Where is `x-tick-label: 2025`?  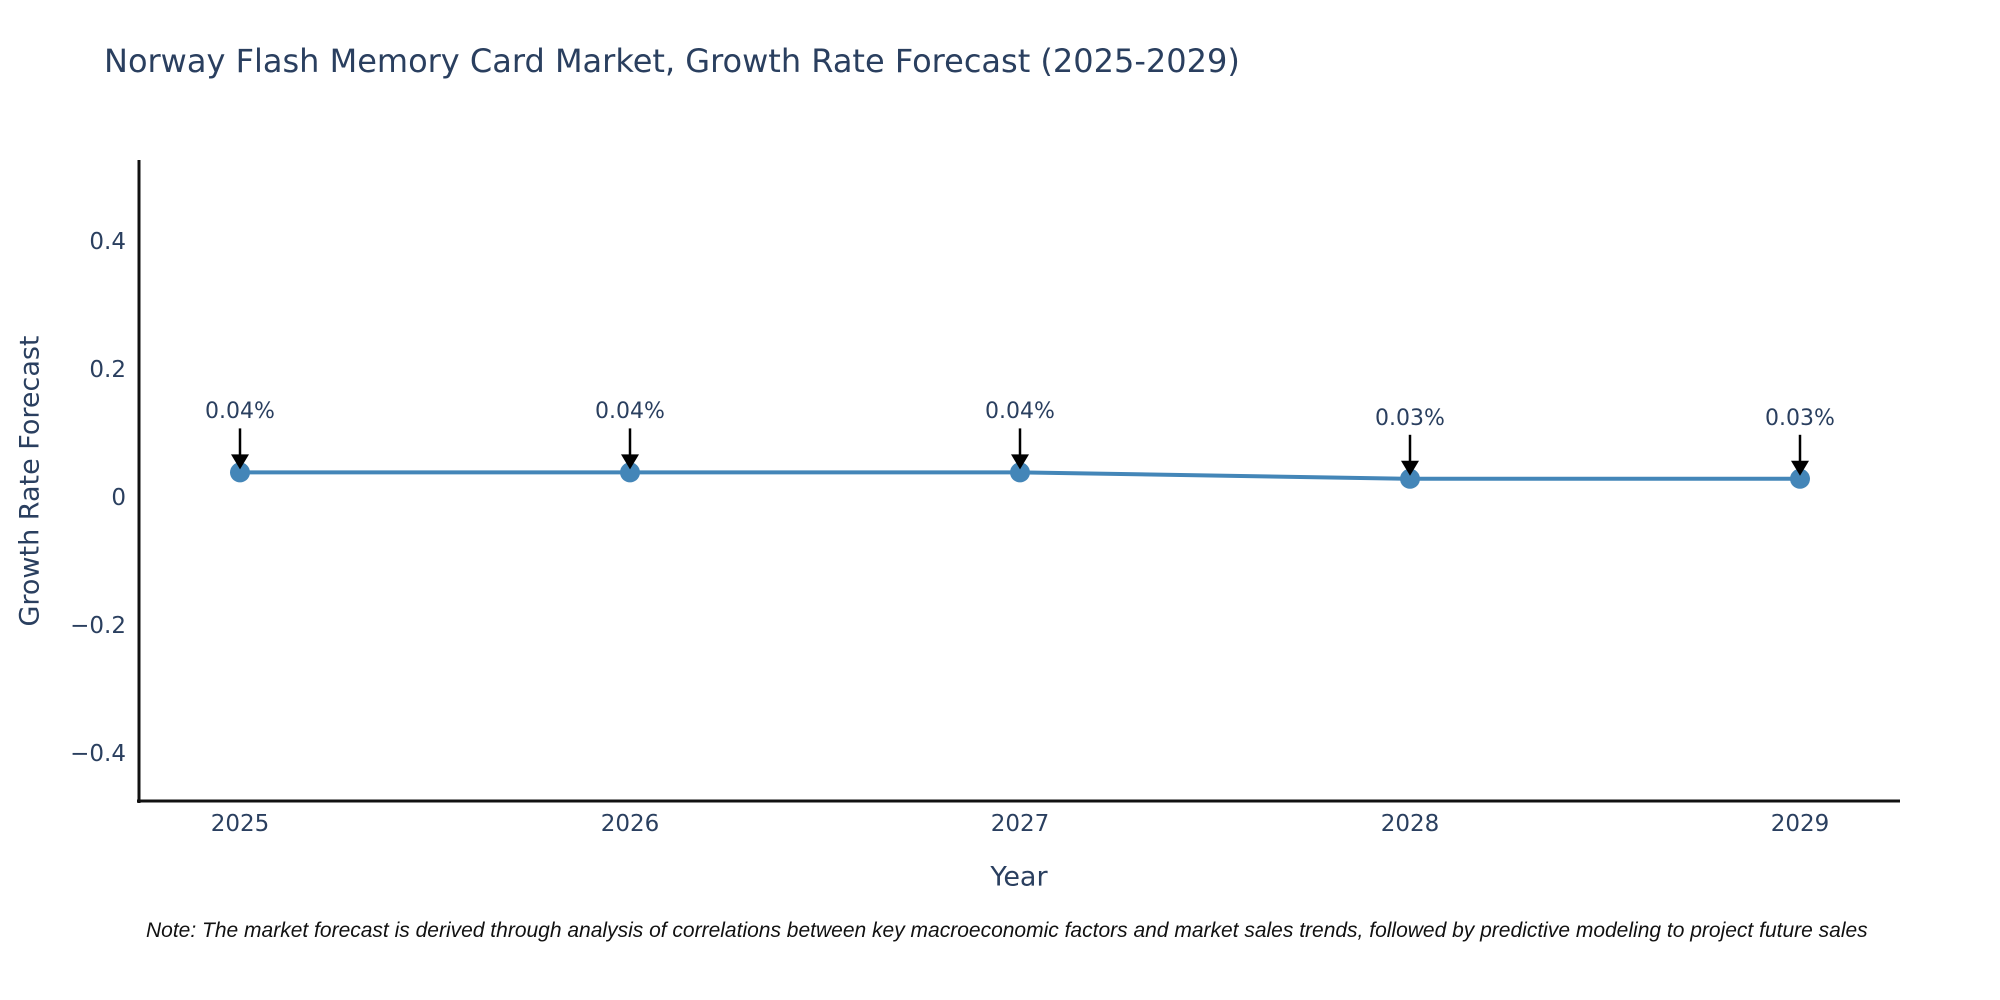 x-tick-label: 2025 is located at coordinates (240, 824).